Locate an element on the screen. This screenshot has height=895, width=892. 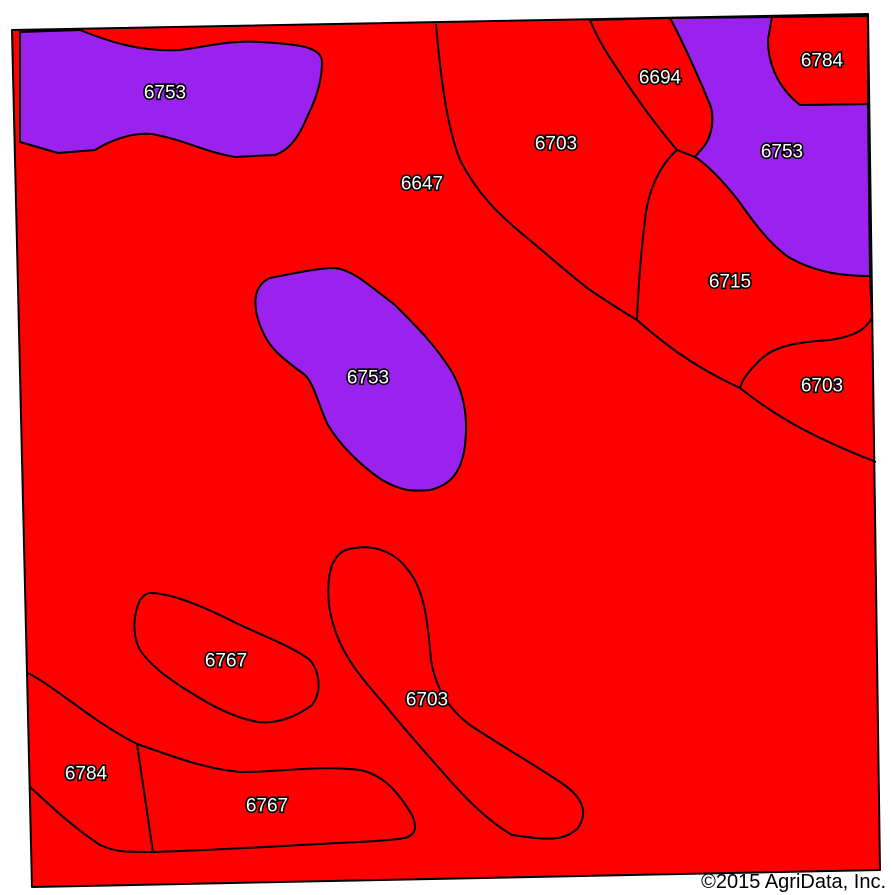
soil-unit-6784-ne is located at coordinates (818, 60).